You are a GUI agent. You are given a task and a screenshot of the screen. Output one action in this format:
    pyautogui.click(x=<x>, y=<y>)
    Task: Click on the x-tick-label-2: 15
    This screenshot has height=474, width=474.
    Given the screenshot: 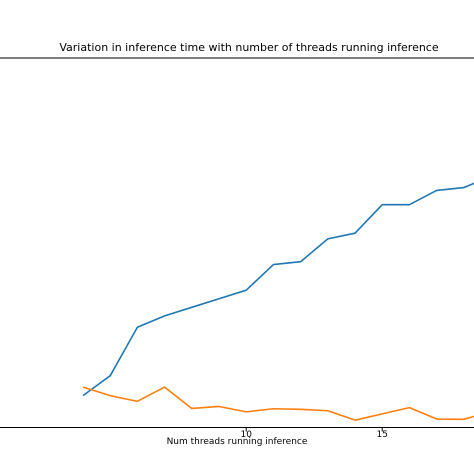 What is the action you would take?
    pyautogui.click(x=381, y=435)
    